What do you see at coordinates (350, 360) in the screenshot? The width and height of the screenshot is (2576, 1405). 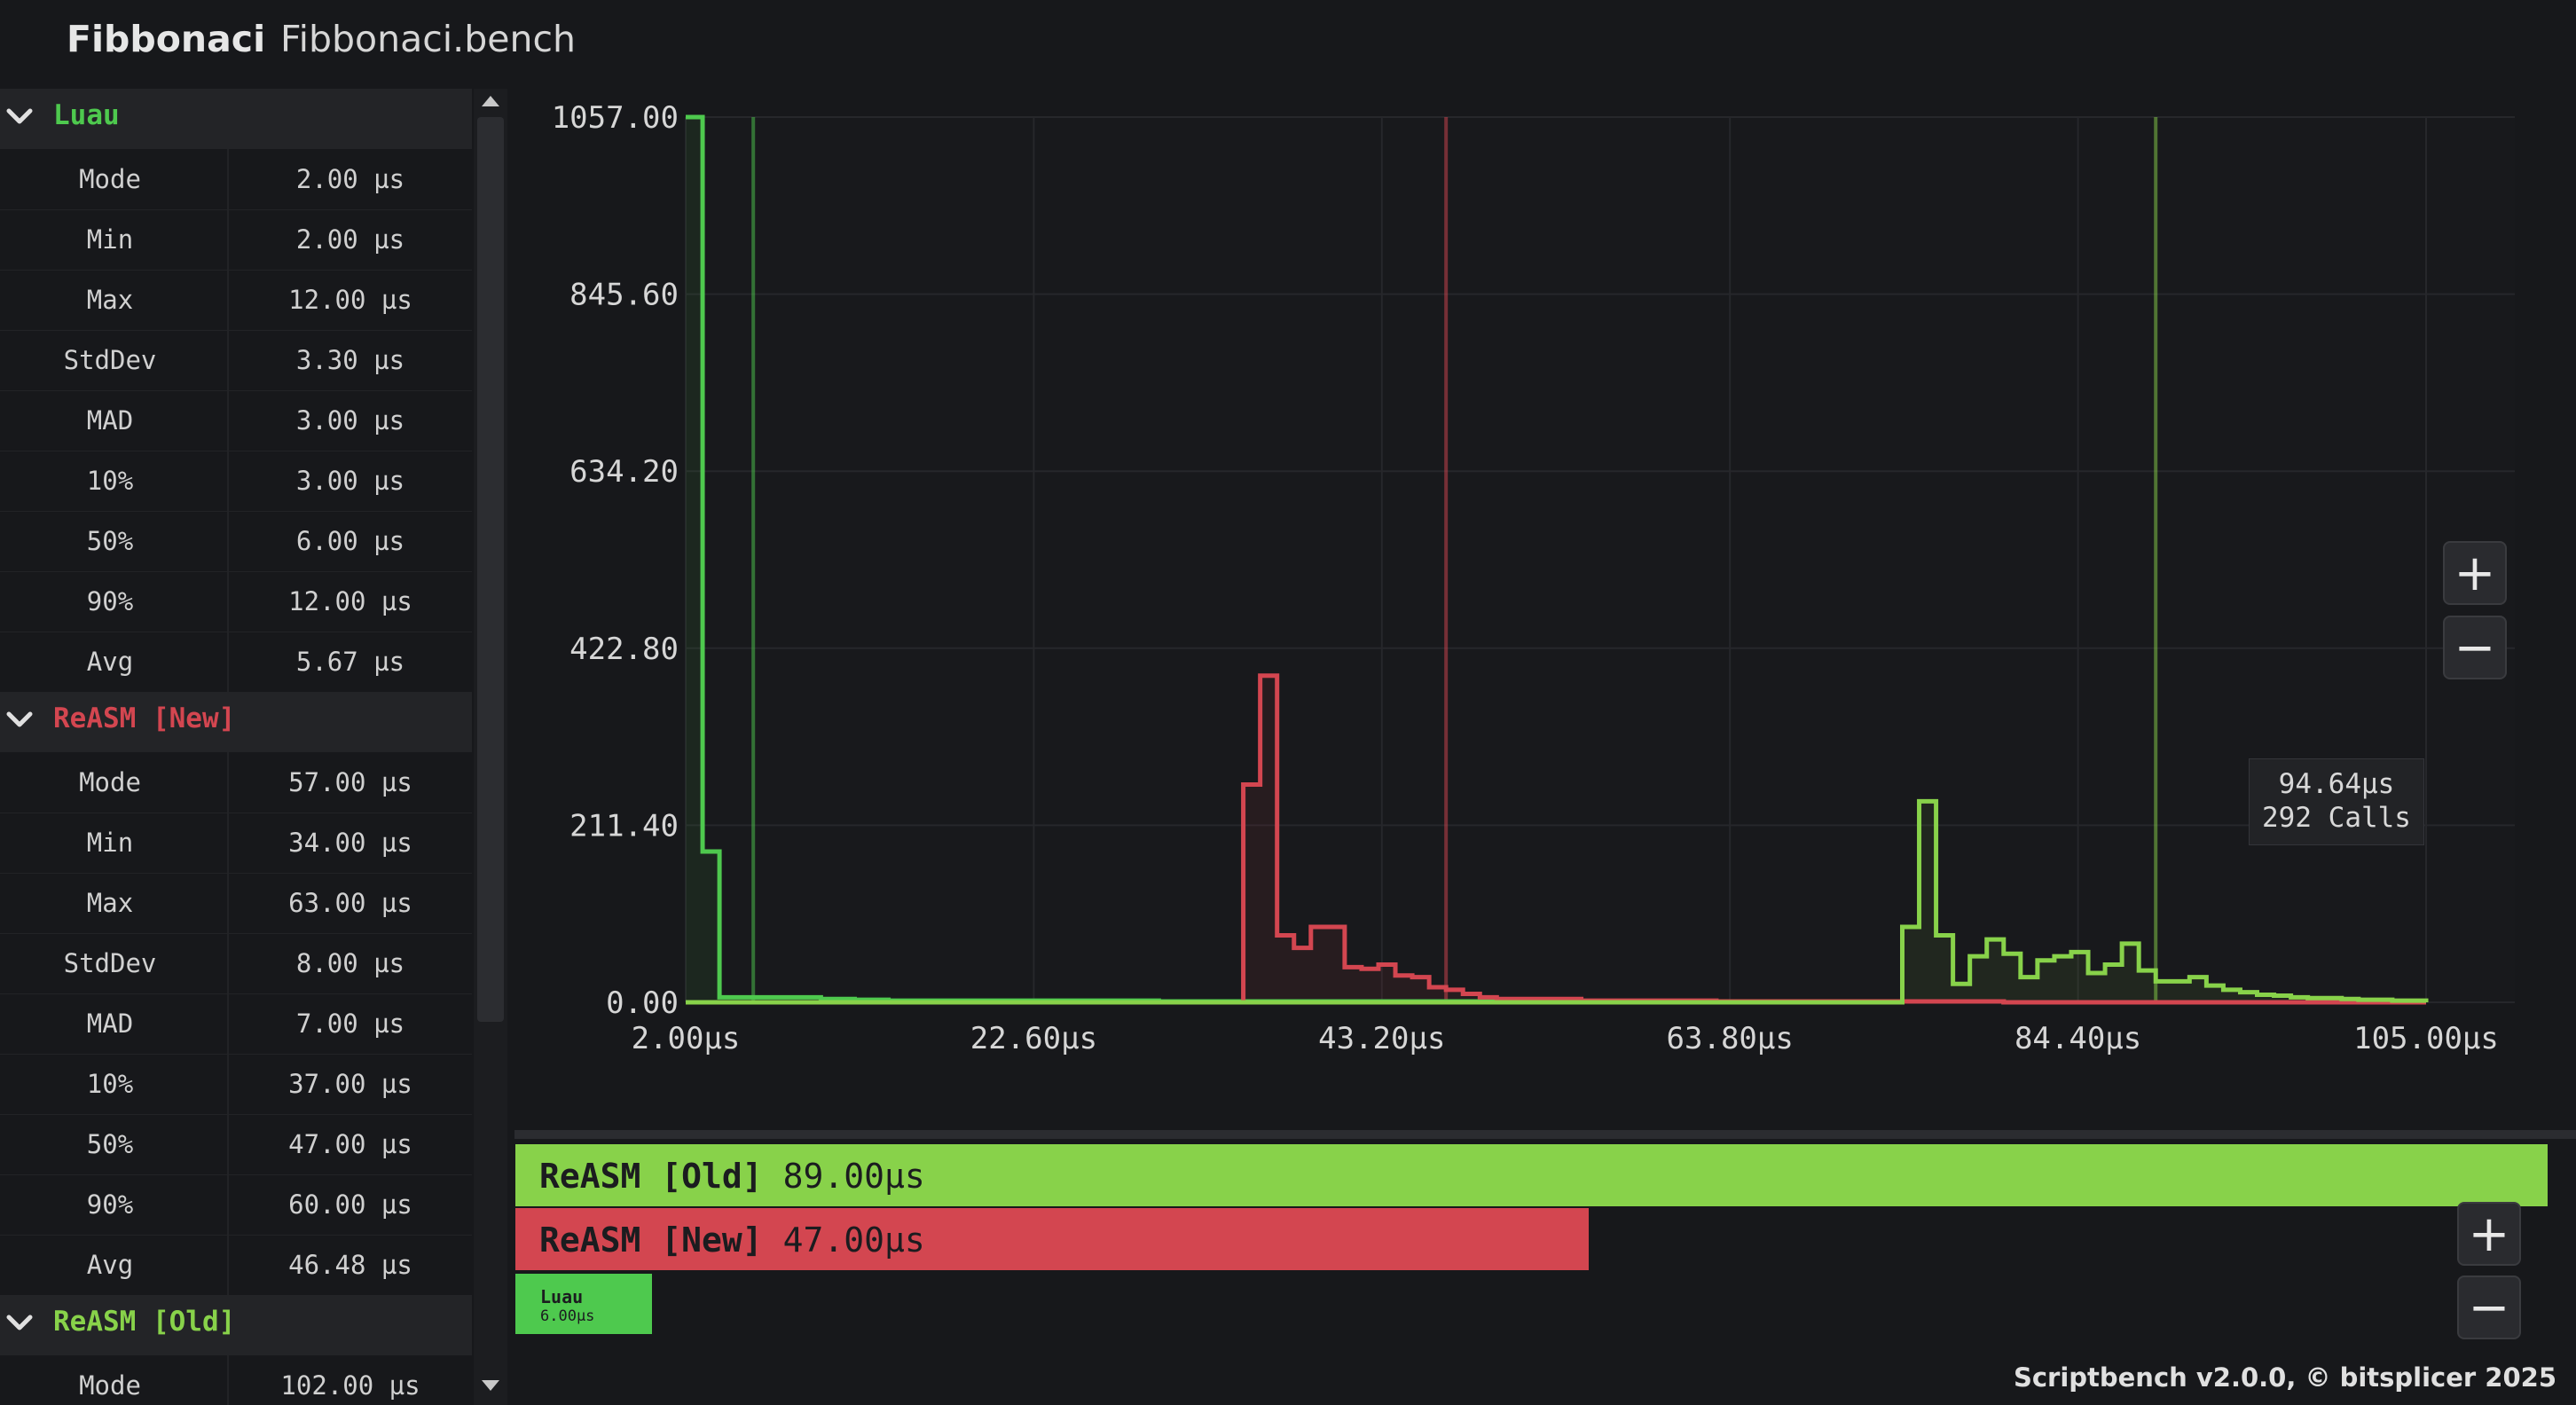 I see `stat-value: 3.30 µs` at bounding box center [350, 360].